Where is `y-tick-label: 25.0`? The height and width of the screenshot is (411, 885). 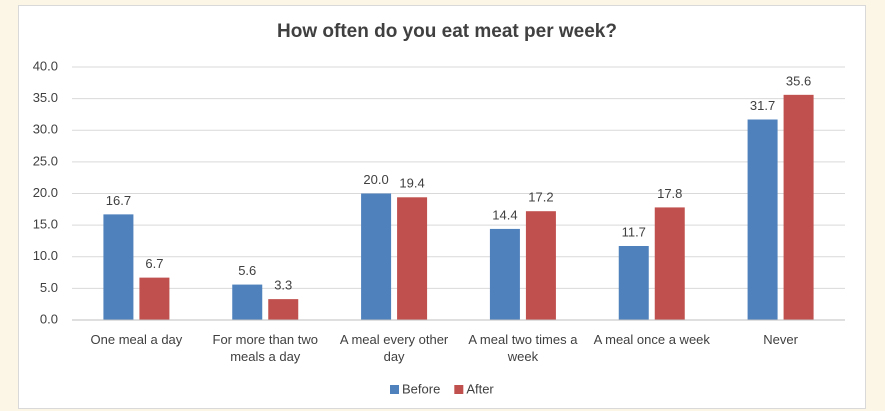
y-tick-label: 25.0 is located at coordinates (45, 160).